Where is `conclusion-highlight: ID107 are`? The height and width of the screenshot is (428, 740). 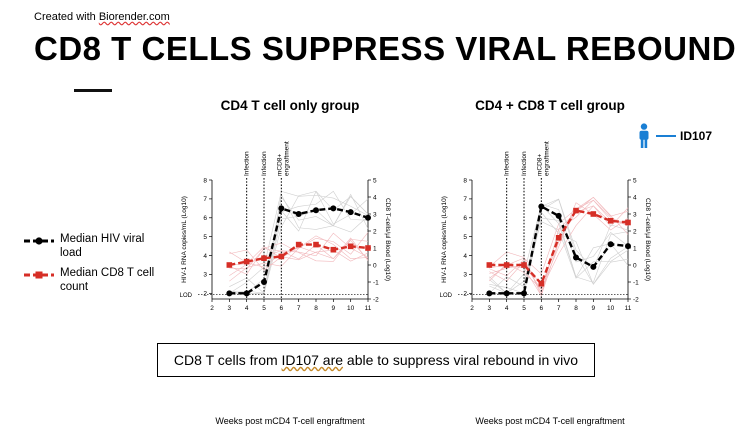 conclusion-highlight: ID107 are is located at coordinates (312, 360).